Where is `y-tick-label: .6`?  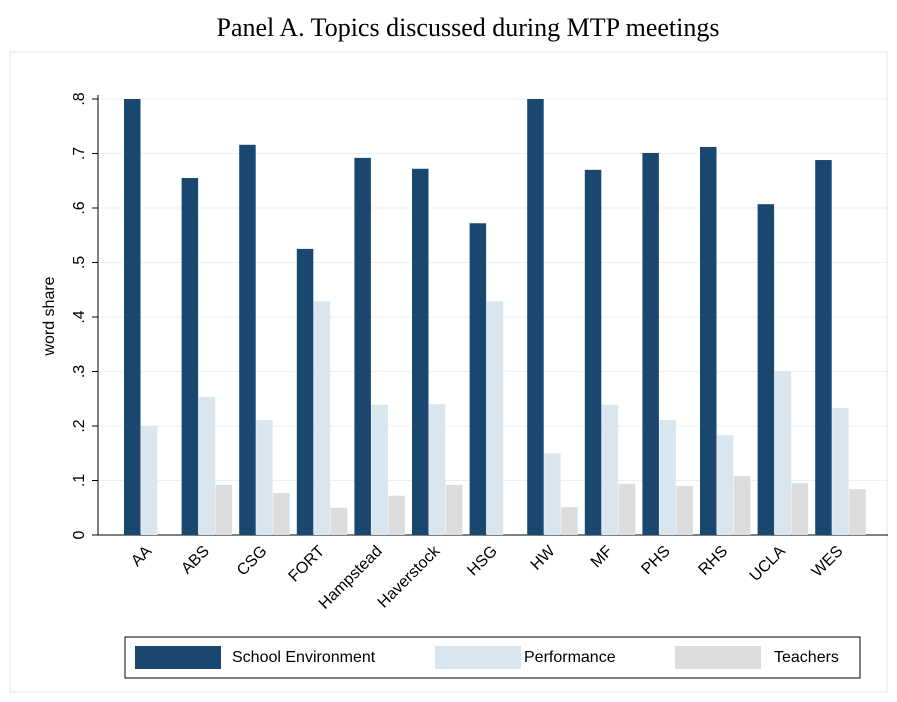 y-tick-label: .6 is located at coordinates (79, 207).